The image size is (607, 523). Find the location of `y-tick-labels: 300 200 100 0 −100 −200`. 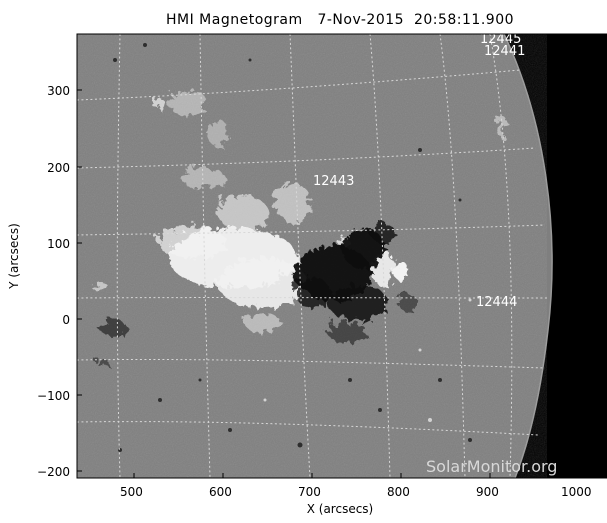

y-tick-labels: 300 200 100 0 −100 −200 is located at coordinates (53, 281).